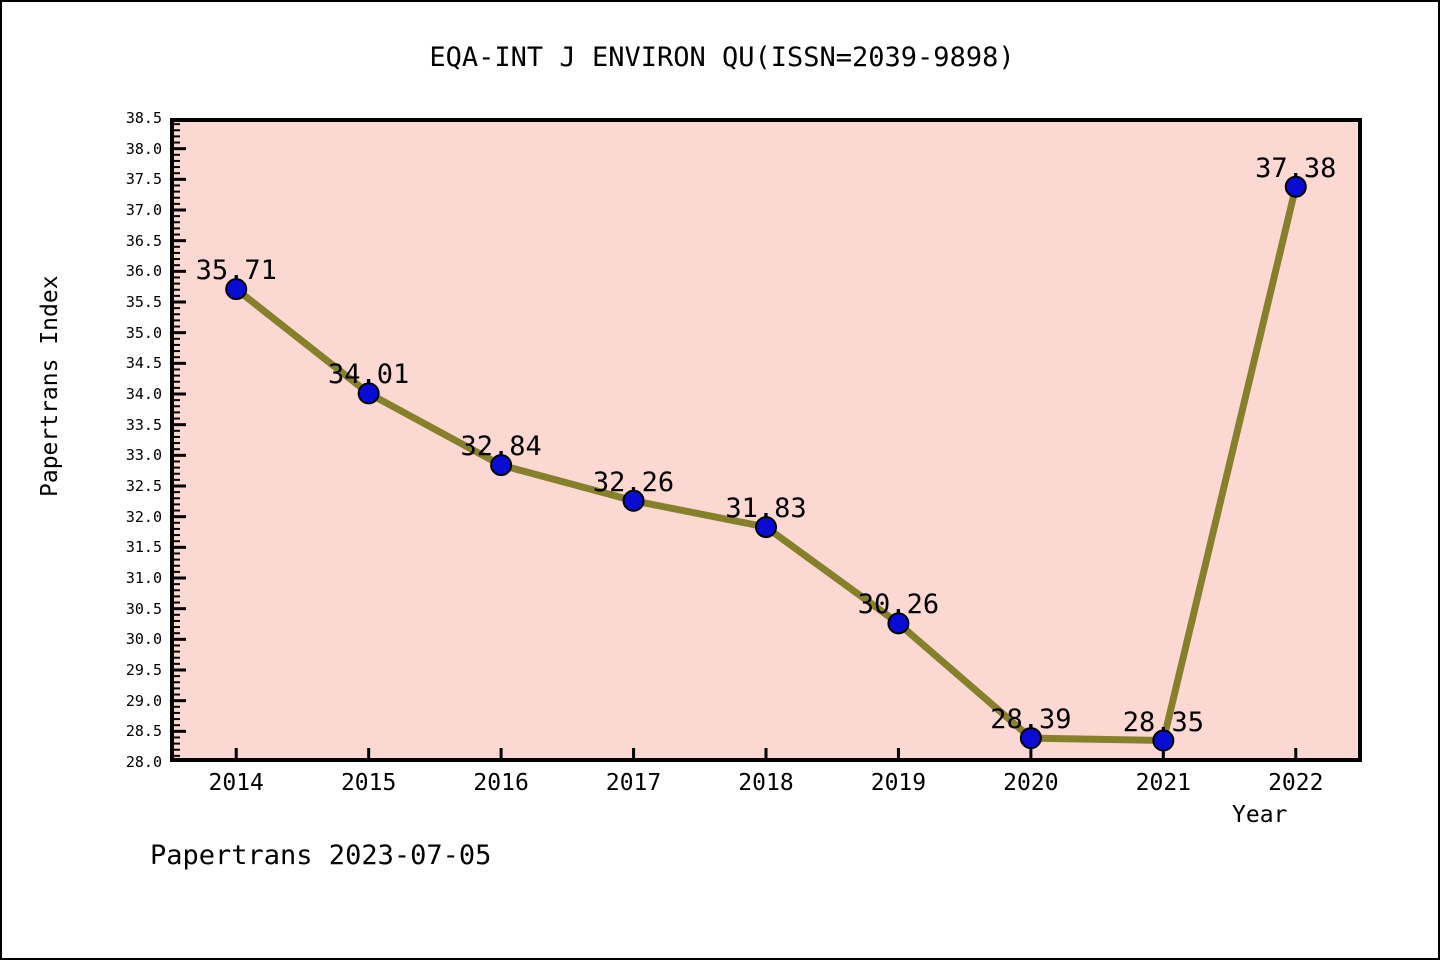  I want to click on y-axis-tick-label: 28.5, so click(143, 731).